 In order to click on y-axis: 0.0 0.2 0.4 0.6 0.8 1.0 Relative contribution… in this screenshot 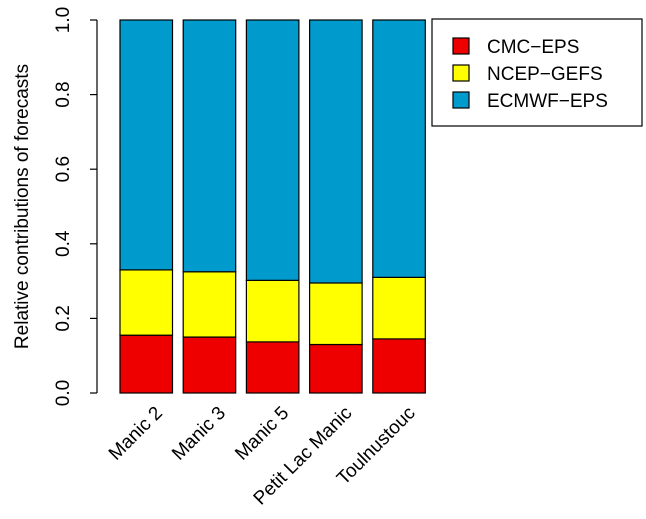, I will do `click(55, 206)`.